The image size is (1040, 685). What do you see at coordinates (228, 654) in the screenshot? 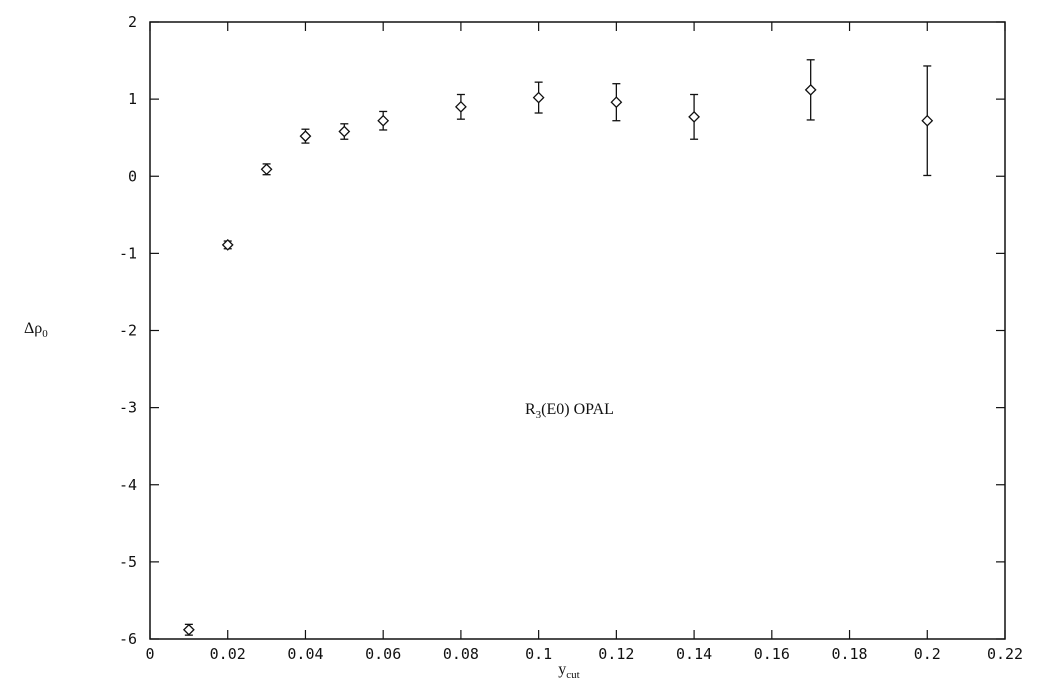
I see `x-tick-label: 0.02` at bounding box center [228, 654].